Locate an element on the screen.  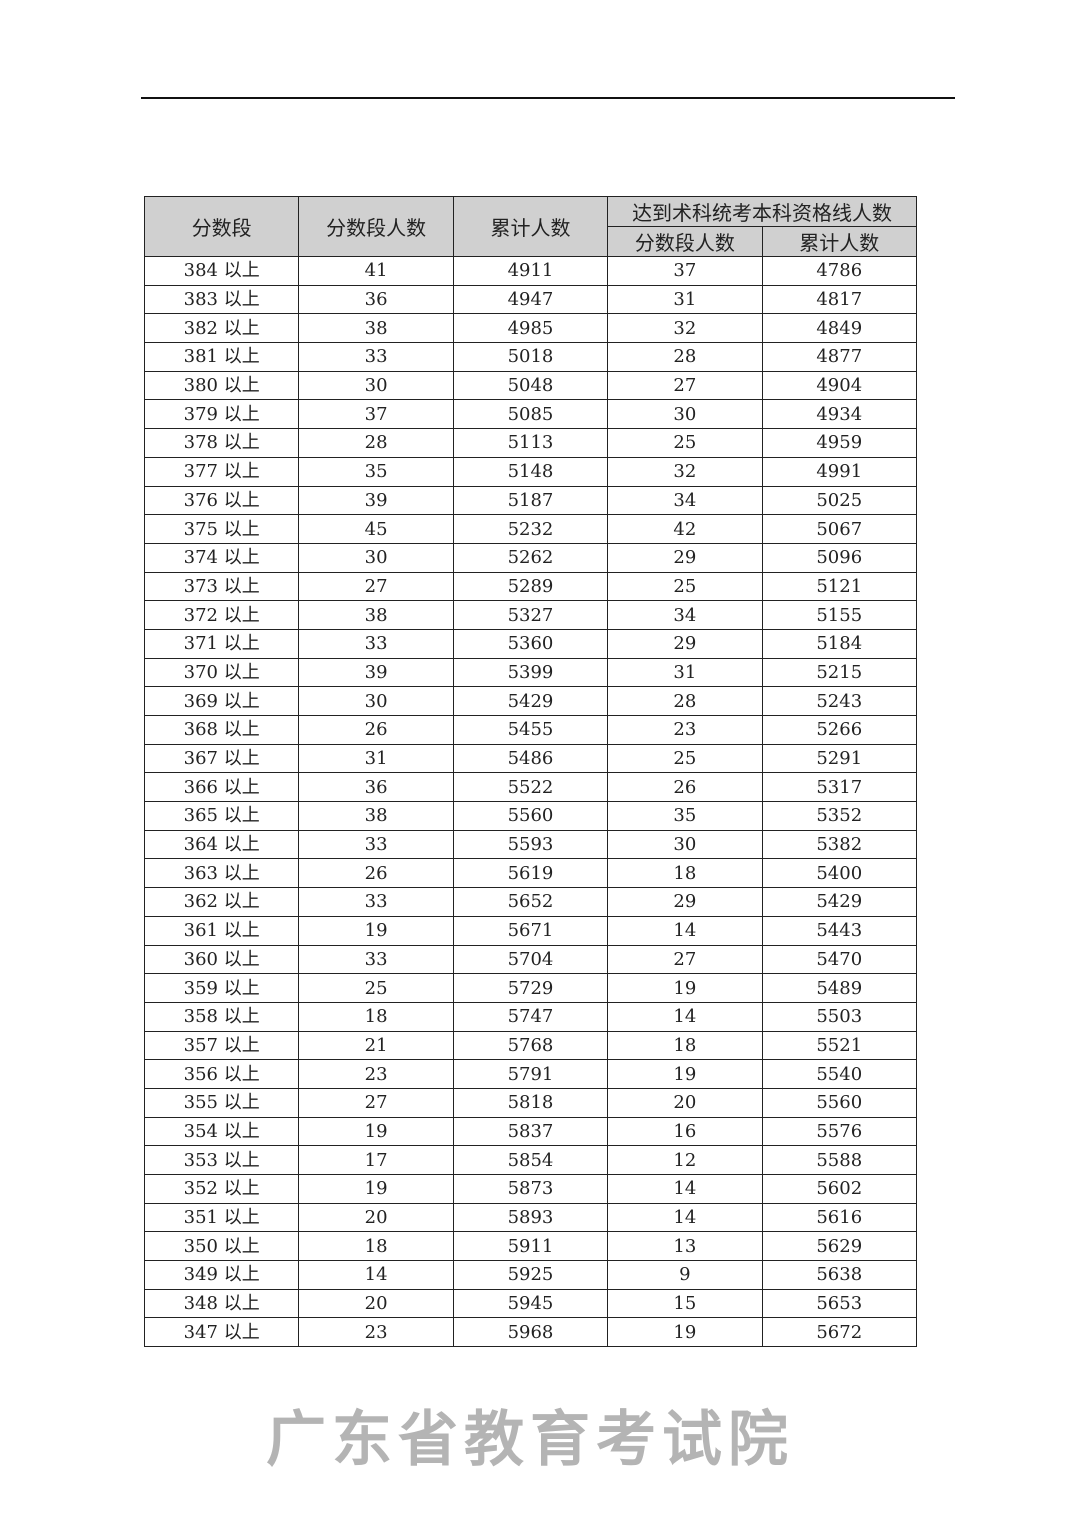
cell-band-count: 31 is located at coordinates (376, 758).